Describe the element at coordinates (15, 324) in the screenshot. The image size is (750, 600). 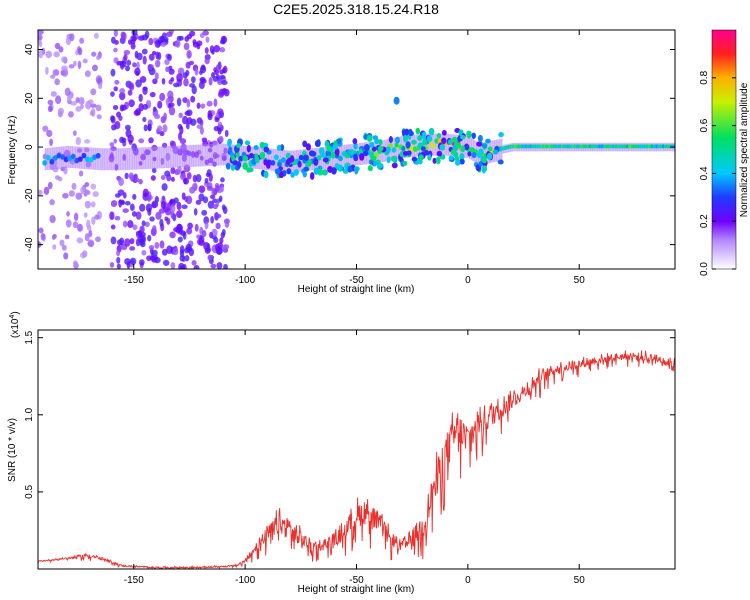
I see `snr-scale-label: (x104)` at that location.